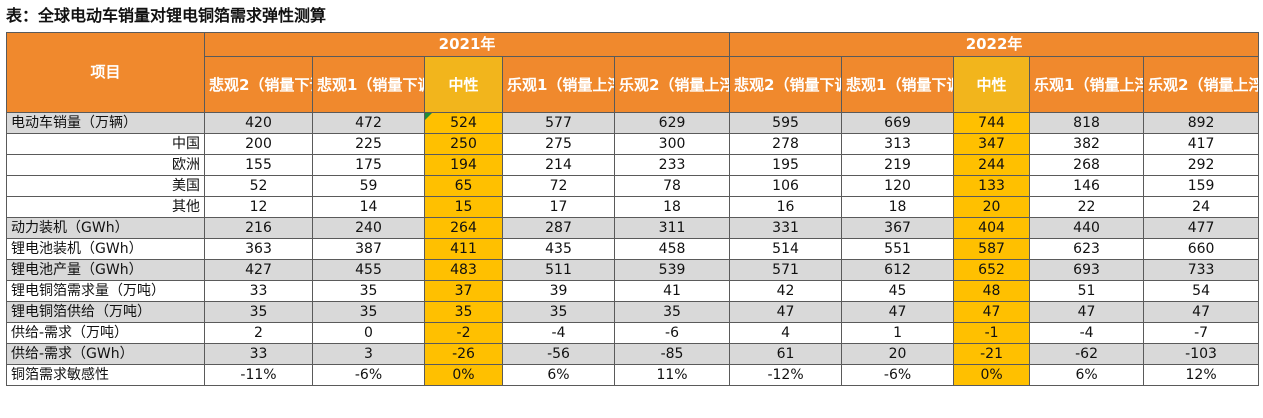 This screenshot has width=1263, height=418. What do you see at coordinates (786, 291) in the screenshot?
I see `table-cell: 42` at bounding box center [786, 291].